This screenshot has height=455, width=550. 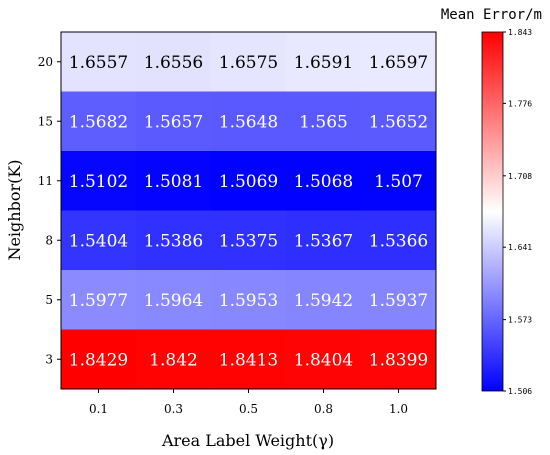 I want to click on cell-value-label: 1.5937, so click(x=398, y=301).